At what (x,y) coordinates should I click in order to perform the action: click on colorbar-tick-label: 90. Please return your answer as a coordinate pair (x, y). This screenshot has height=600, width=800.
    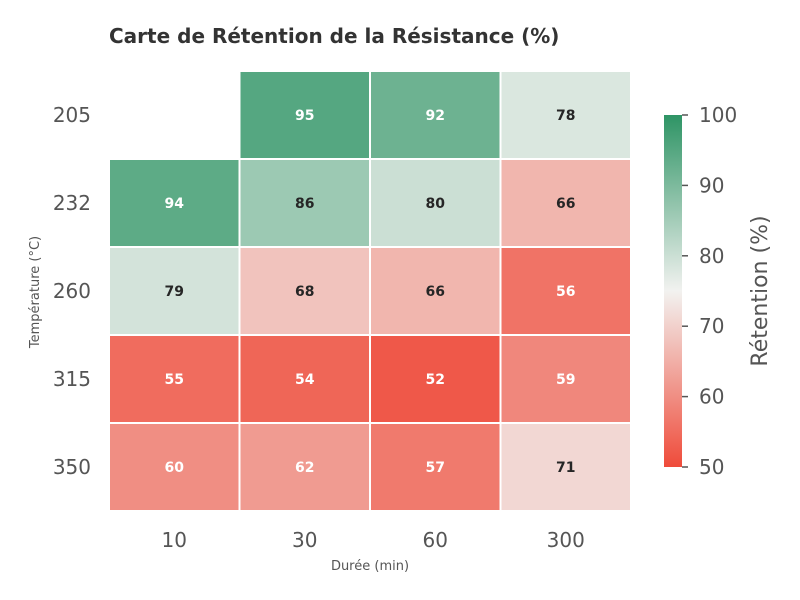
    Looking at the image, I should click on (711, 185).